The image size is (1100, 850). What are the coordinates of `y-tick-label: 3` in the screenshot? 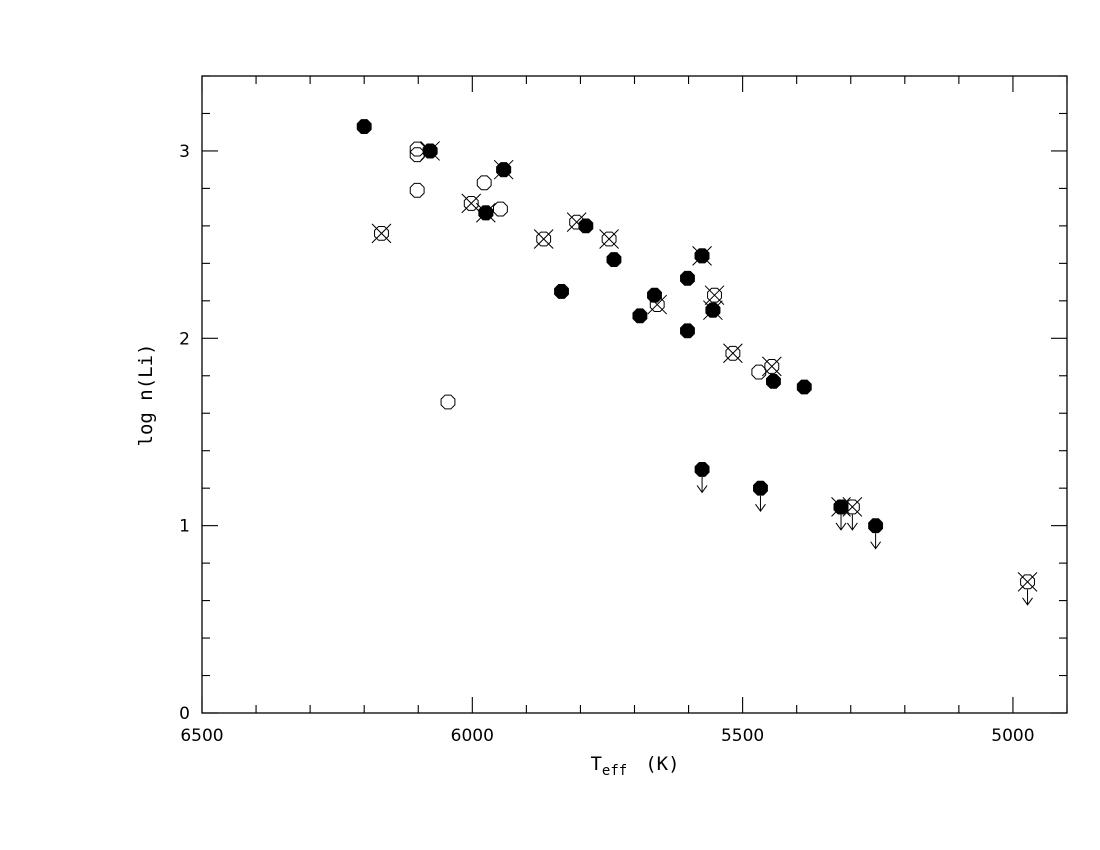 It's located at (184, 152).